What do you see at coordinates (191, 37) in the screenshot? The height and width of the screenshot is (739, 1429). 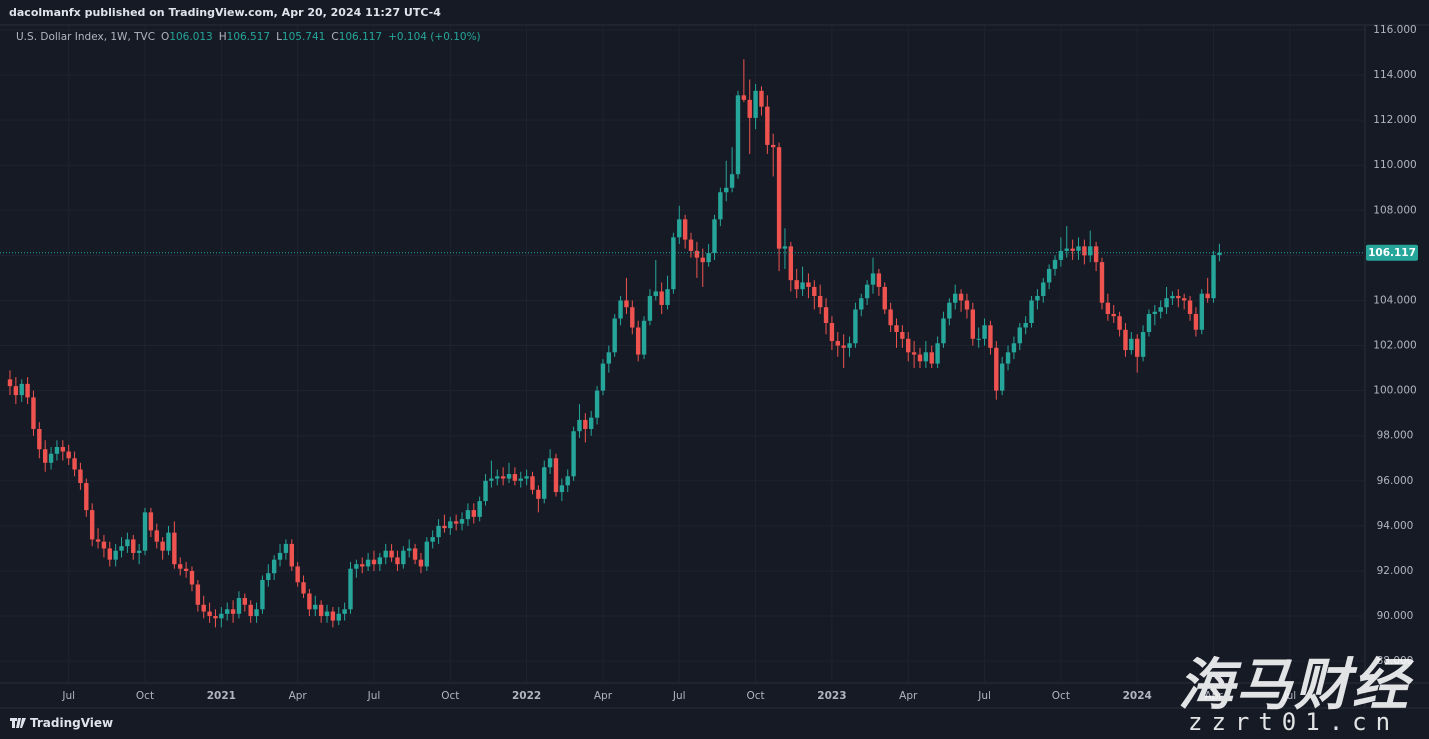 I see `legend-value: 106.013` at bounding box center [191, 37].